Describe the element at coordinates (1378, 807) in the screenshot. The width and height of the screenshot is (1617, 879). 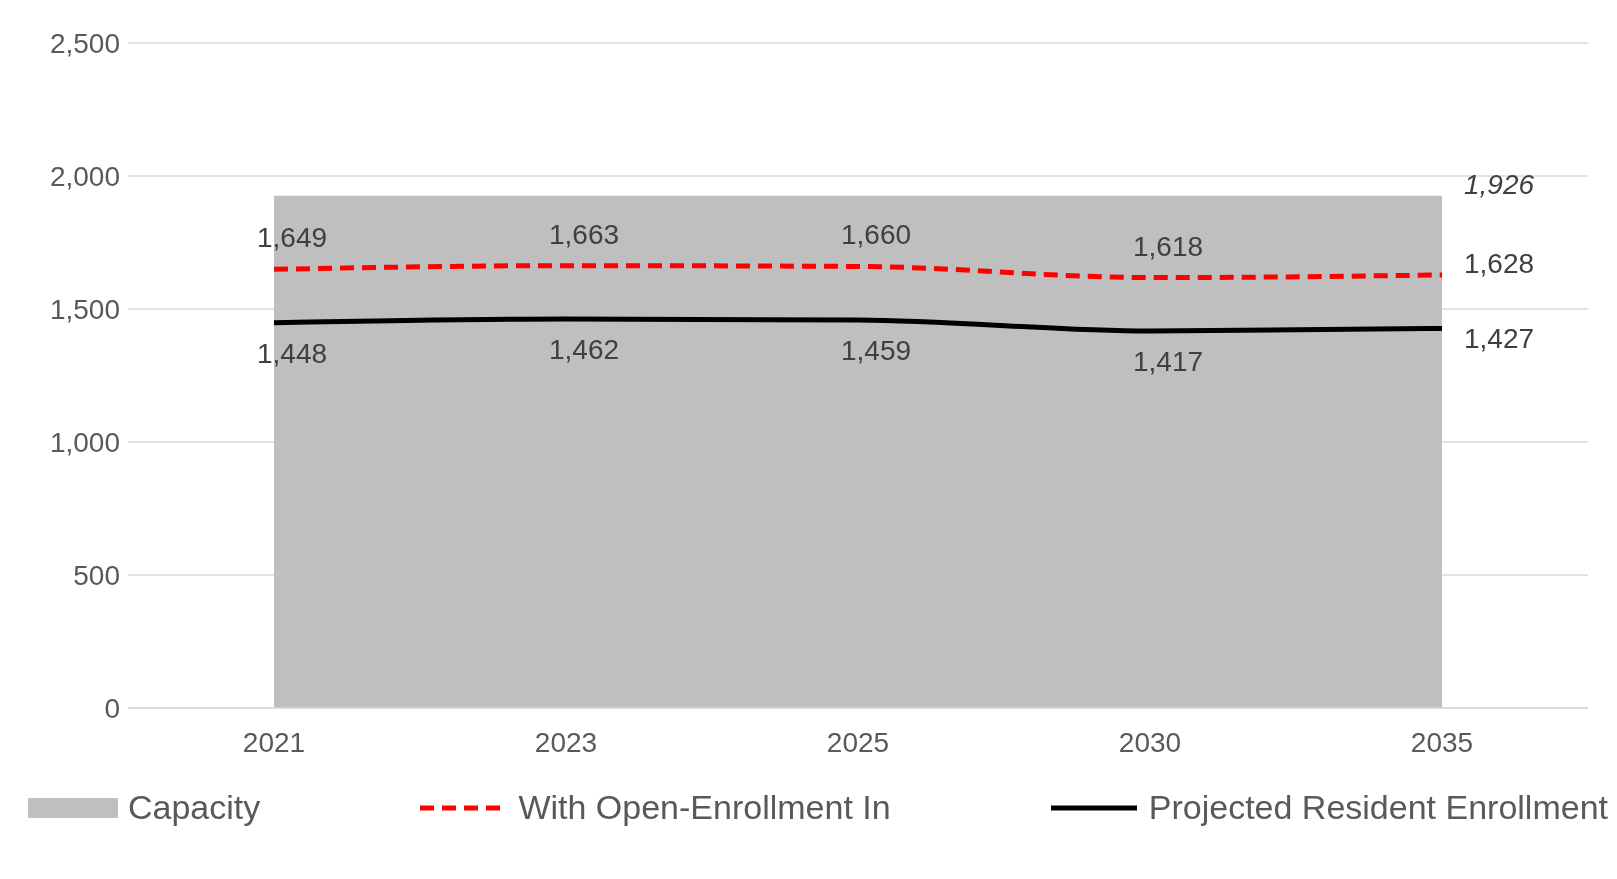
I see `legend-label: Projected Resident Enrollment` at that location.